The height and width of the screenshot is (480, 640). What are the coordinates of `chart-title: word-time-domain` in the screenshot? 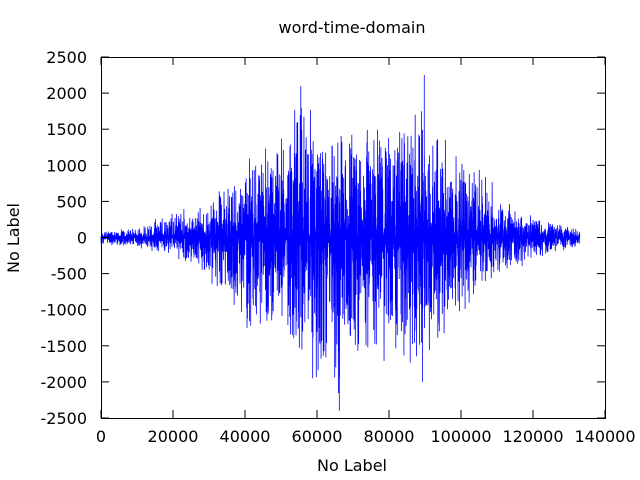 It's located at (352, 27).